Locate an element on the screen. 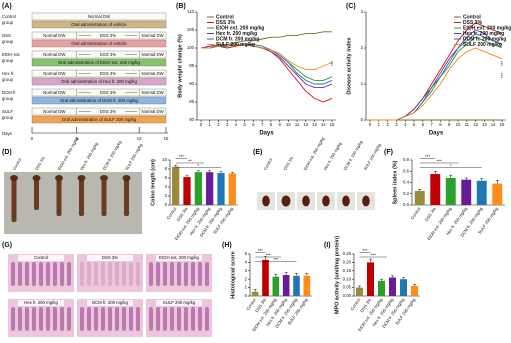  y-tick-label: 0.25 is located at coordinates (347, 253).